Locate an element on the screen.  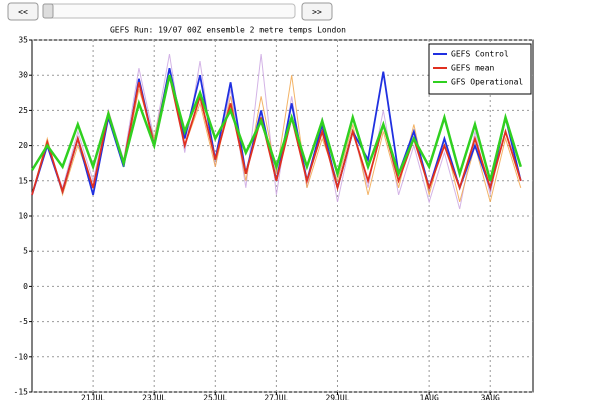
slider-thumb is located at coordinates (48, 11).